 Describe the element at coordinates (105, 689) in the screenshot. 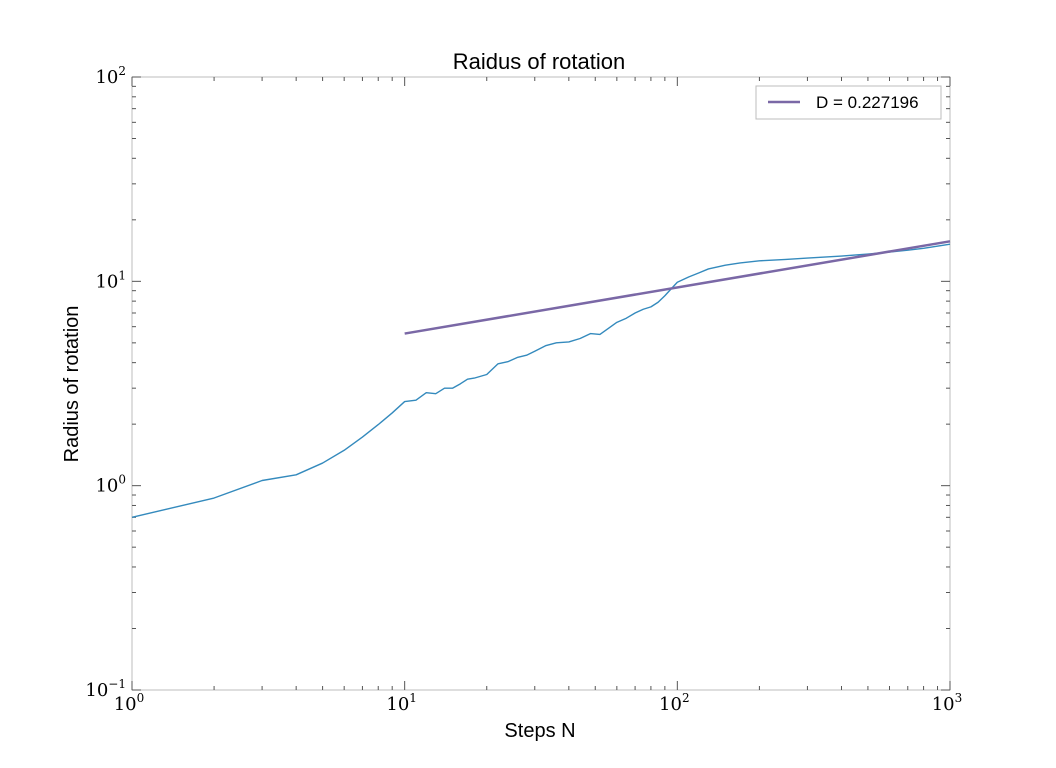

I see `y-tick-label: 10⁻¹` at that location.